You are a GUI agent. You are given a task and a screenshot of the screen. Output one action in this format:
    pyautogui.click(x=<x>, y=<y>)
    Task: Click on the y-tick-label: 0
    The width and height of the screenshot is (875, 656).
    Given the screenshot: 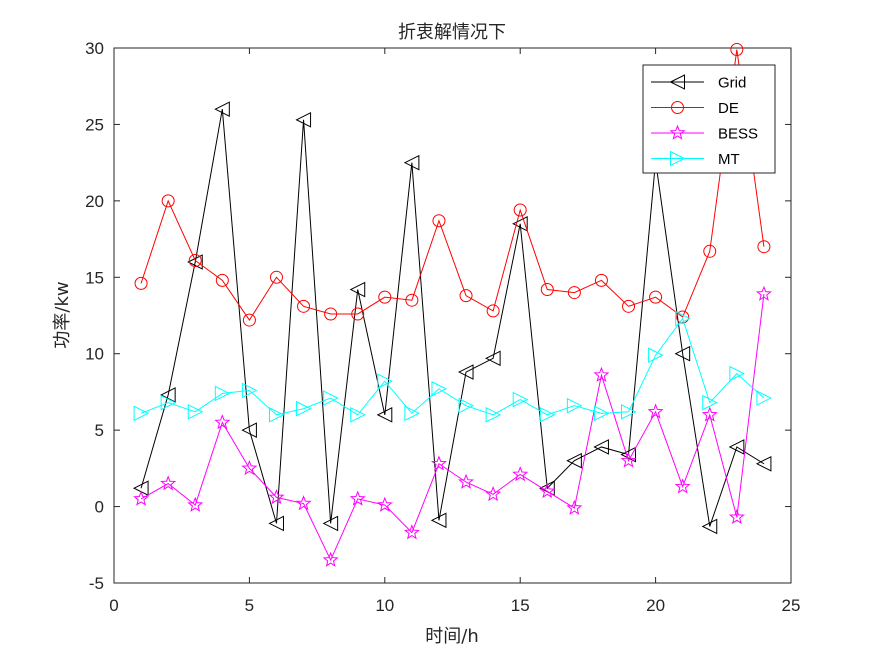 What is the action you would take?
    pyautogui.click(x=99, y=507)
    